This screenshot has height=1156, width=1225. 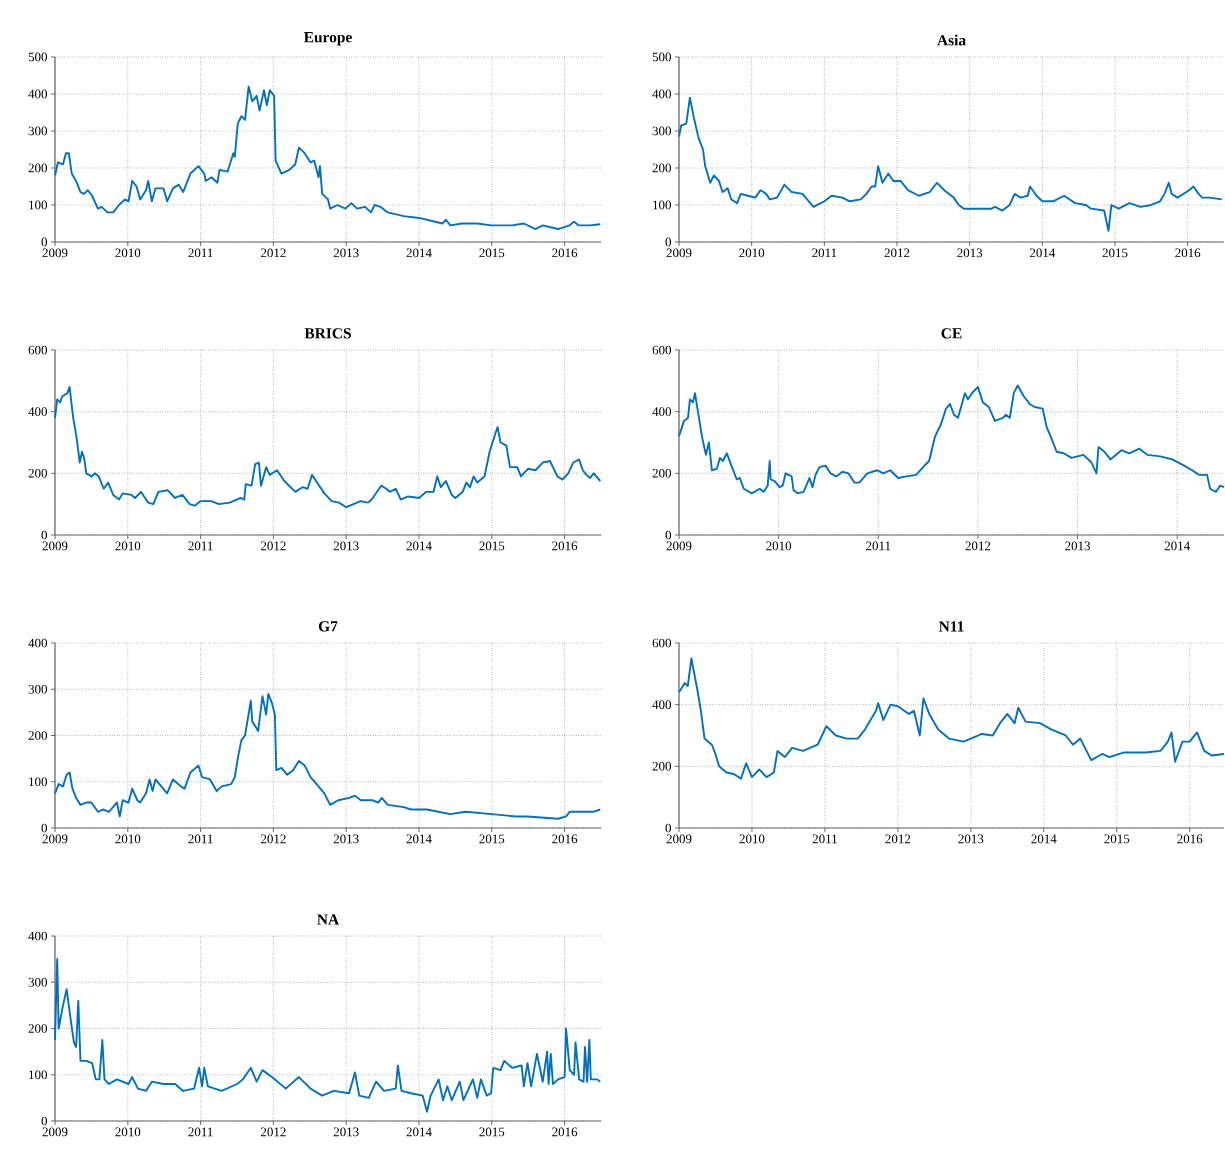 What do you see at coordinates (951, 333) in the screenshot?
I see `chart-title: CE` at bounding box center [951, 333].